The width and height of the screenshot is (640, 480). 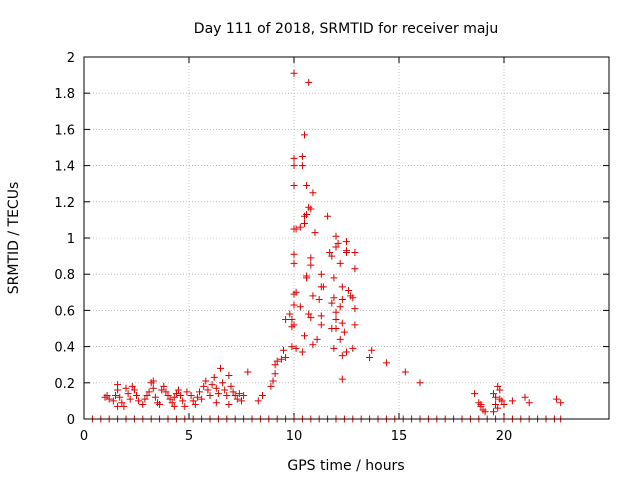 I want to click on y-tick-label: 0, so click(x=71, y=420).